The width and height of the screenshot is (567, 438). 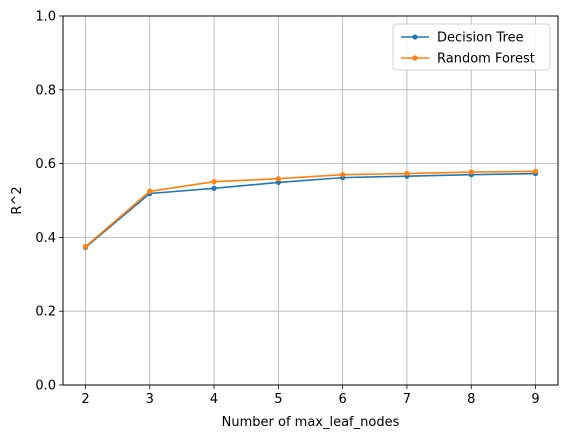 What do you see at coordinates (150, 399) in the screenshot?
I see `x-tick-label: 3` at bounding box center [150, 399].